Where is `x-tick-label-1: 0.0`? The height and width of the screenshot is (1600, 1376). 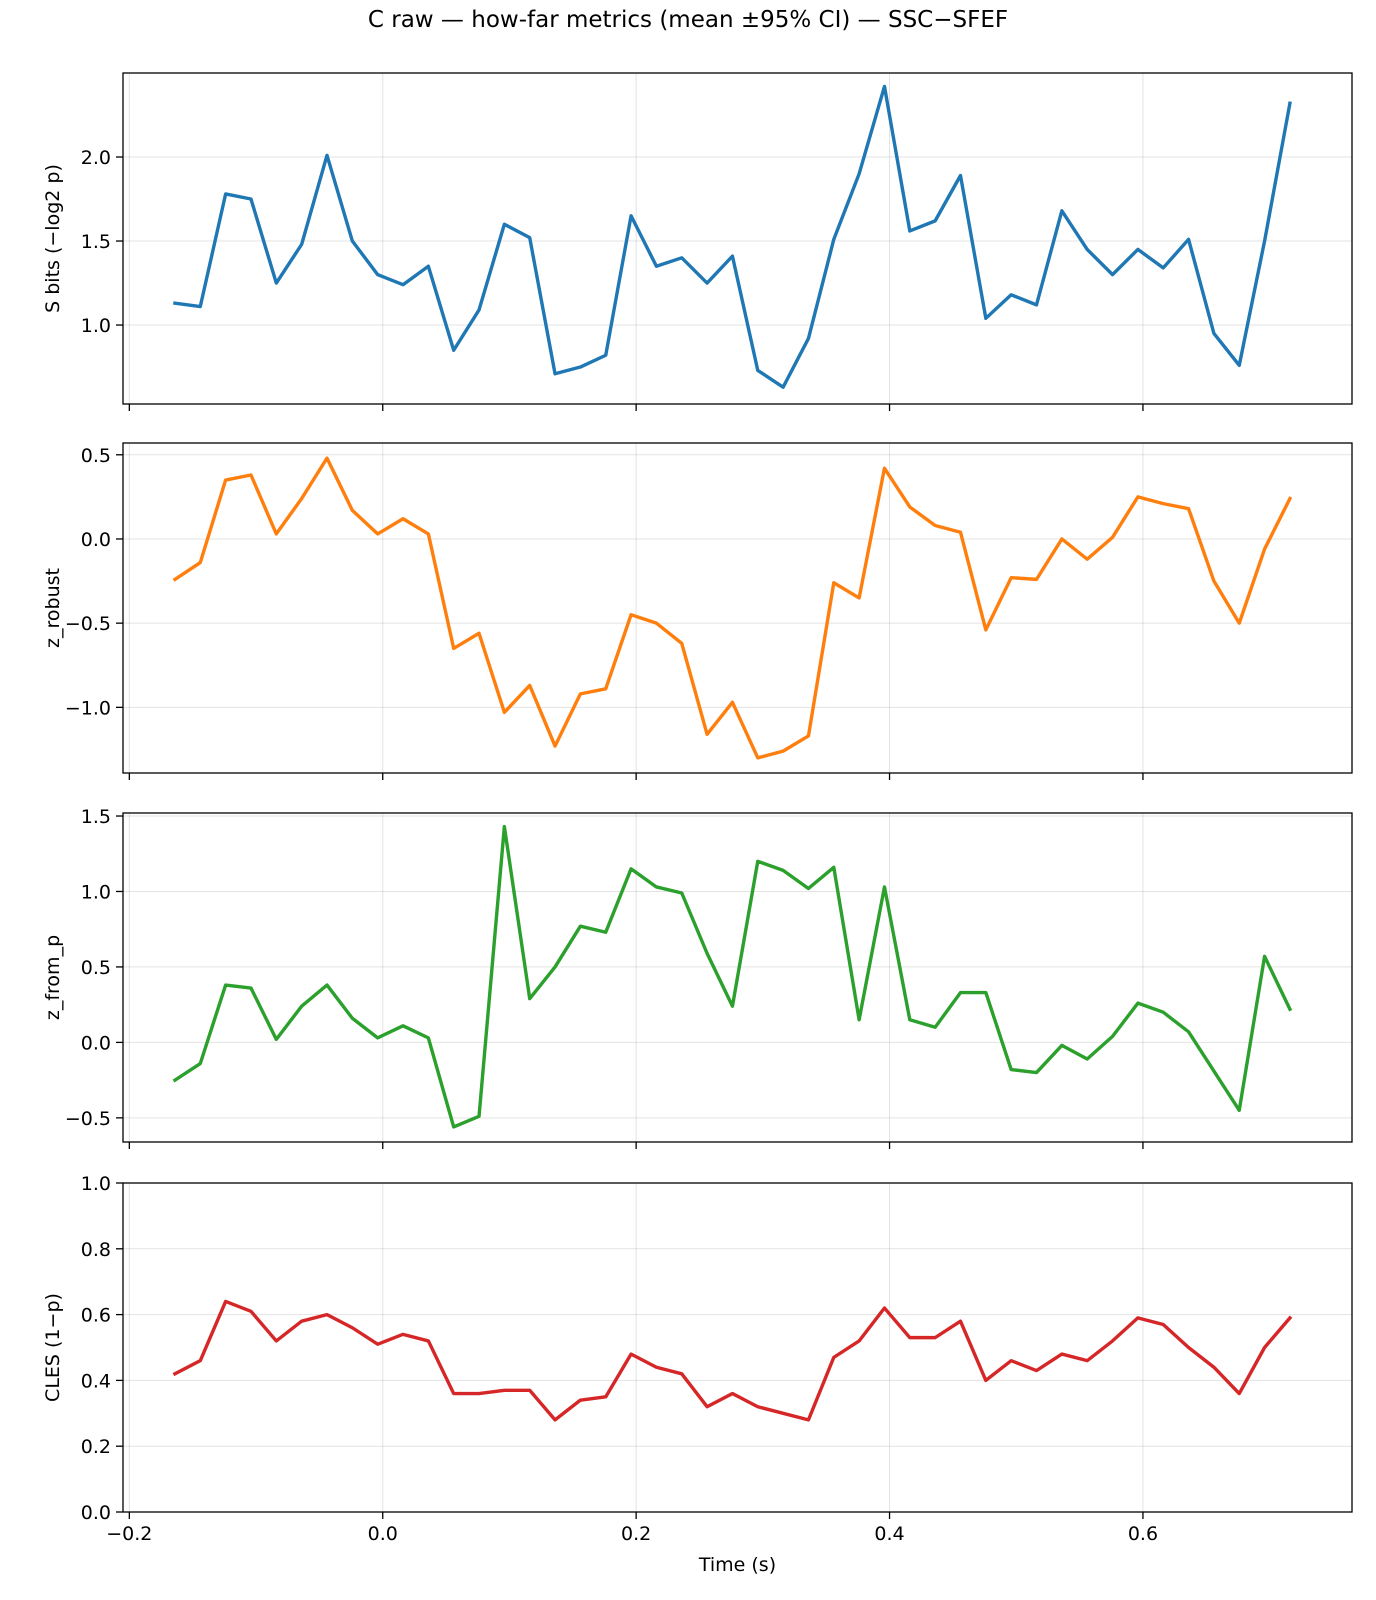
x-tick-label-1: 0.0 is located at coordinates (383, 1534).